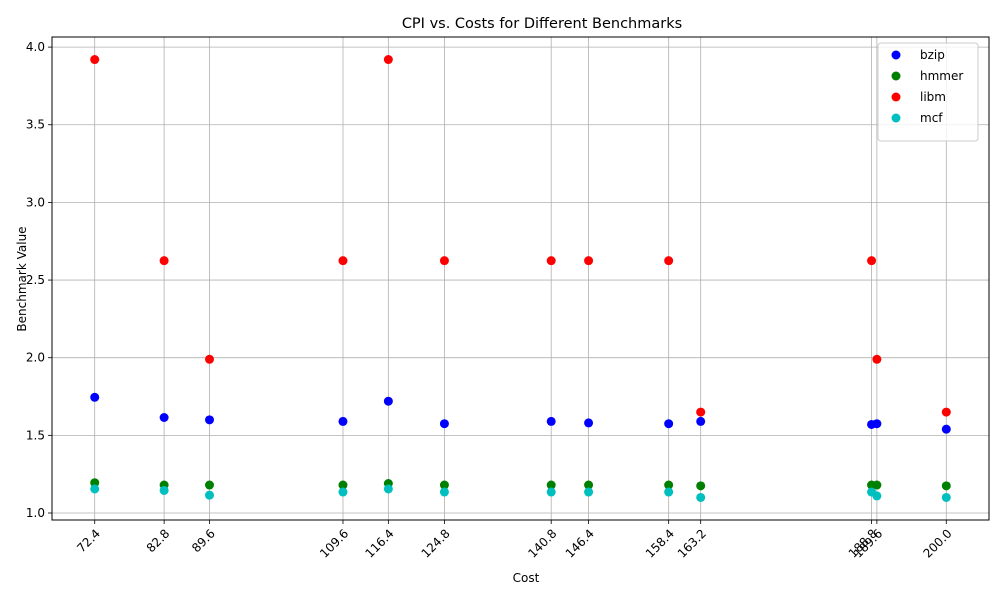  Describe the element at coordinates (941, 76) in the screenshot. I see `legend-label: hmmer` at that location.